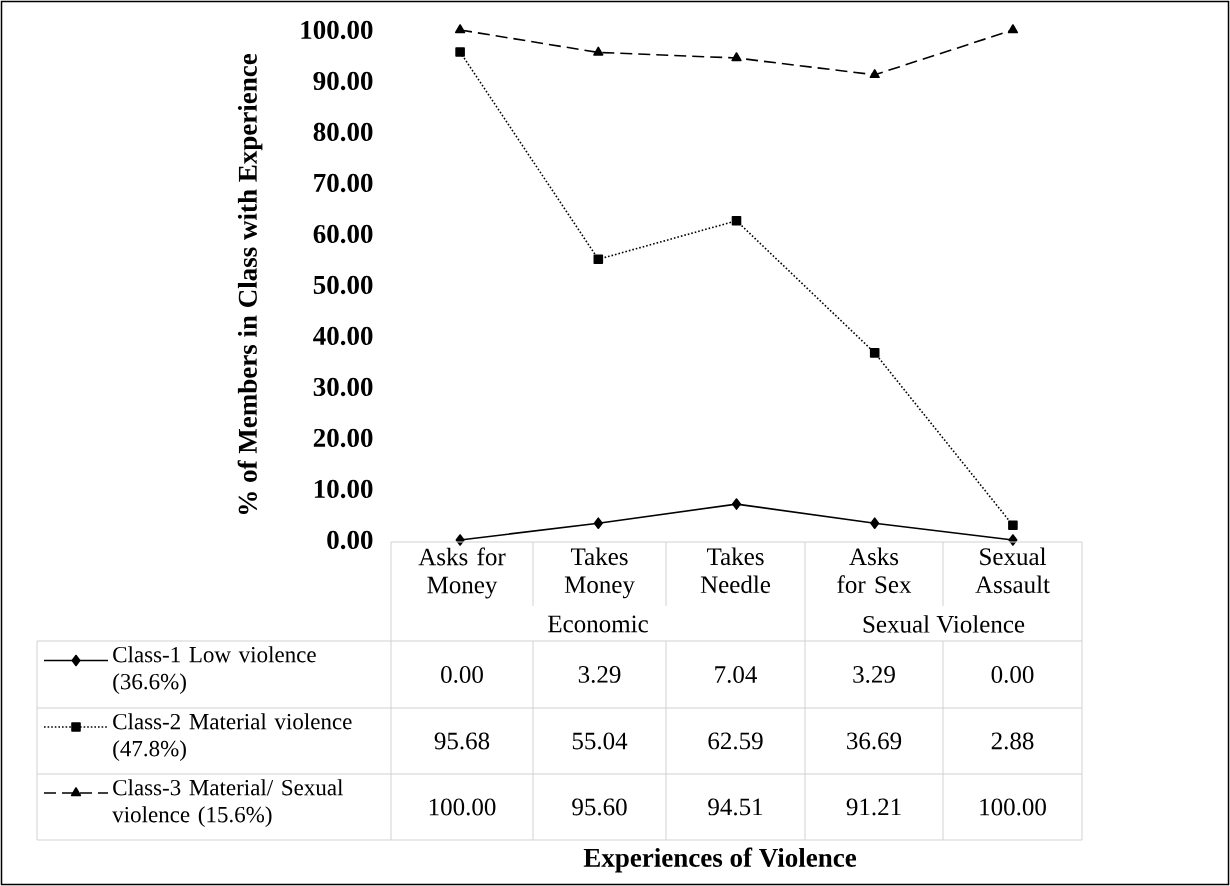  I want to click on y-tick-label: 80.00, so click(343, 132).